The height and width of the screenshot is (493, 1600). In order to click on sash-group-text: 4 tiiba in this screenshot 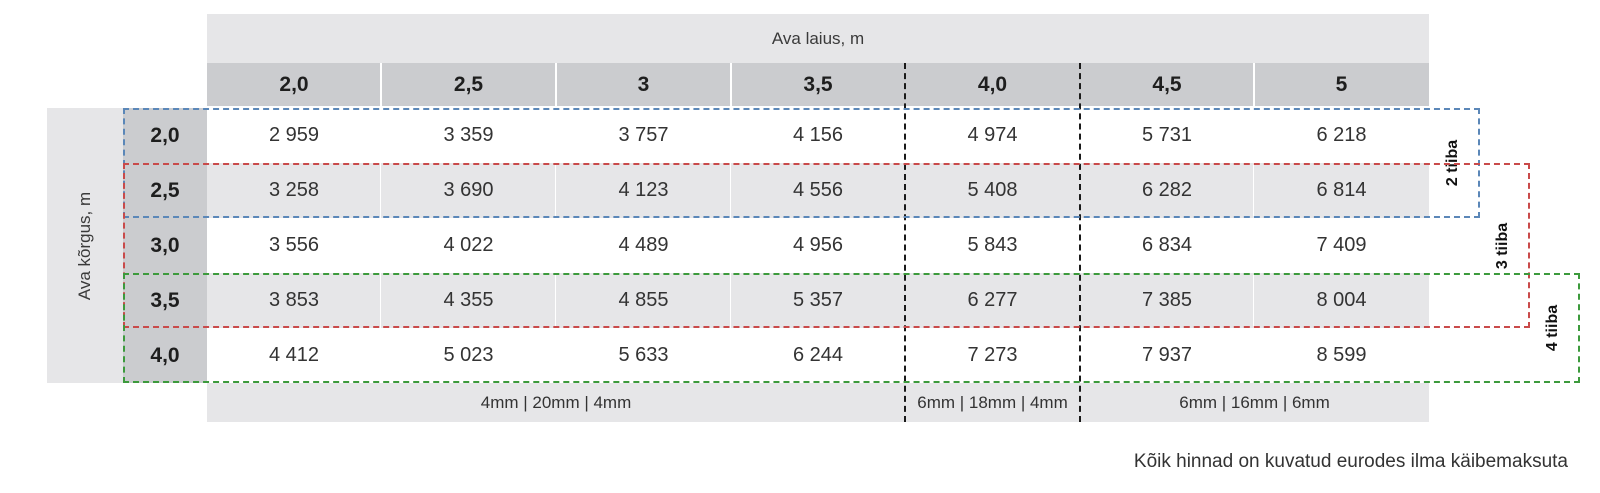, I will do `click(1552, 328)`.